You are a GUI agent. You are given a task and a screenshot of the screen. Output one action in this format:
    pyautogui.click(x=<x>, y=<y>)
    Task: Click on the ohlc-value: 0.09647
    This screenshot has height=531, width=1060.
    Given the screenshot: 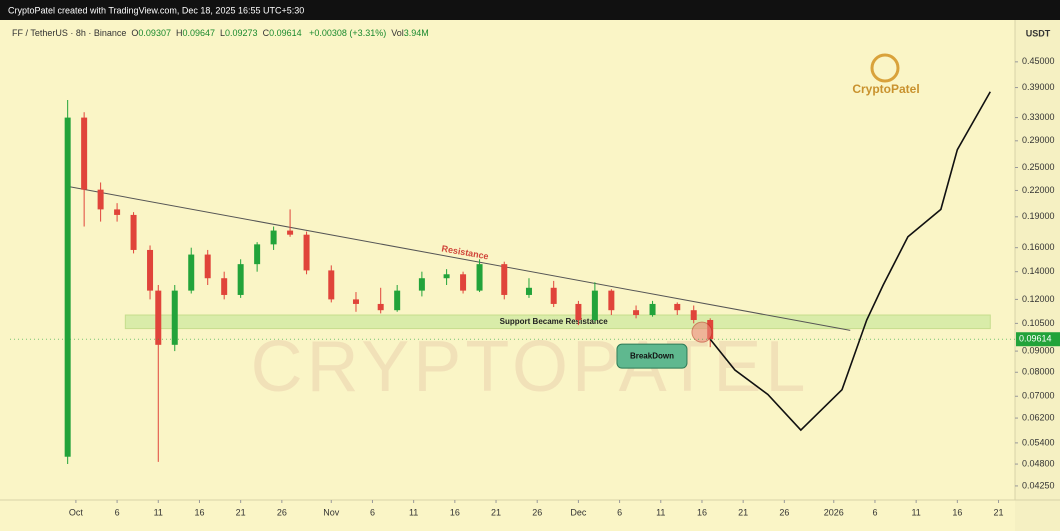 What is the action you would take?
    pyautogui.click(x=199, y=33)
    